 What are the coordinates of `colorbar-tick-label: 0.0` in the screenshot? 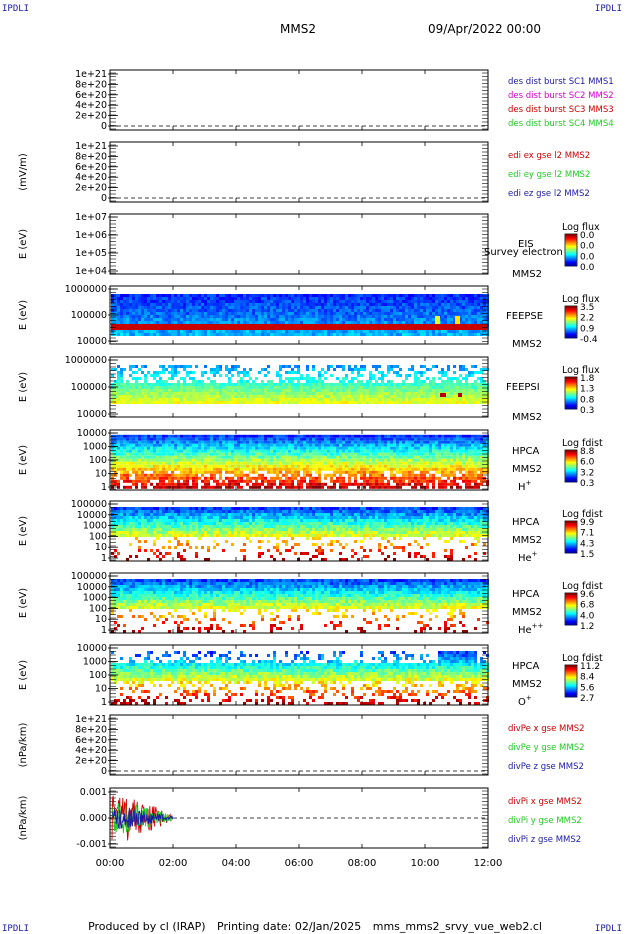 It's located at (587, 236).